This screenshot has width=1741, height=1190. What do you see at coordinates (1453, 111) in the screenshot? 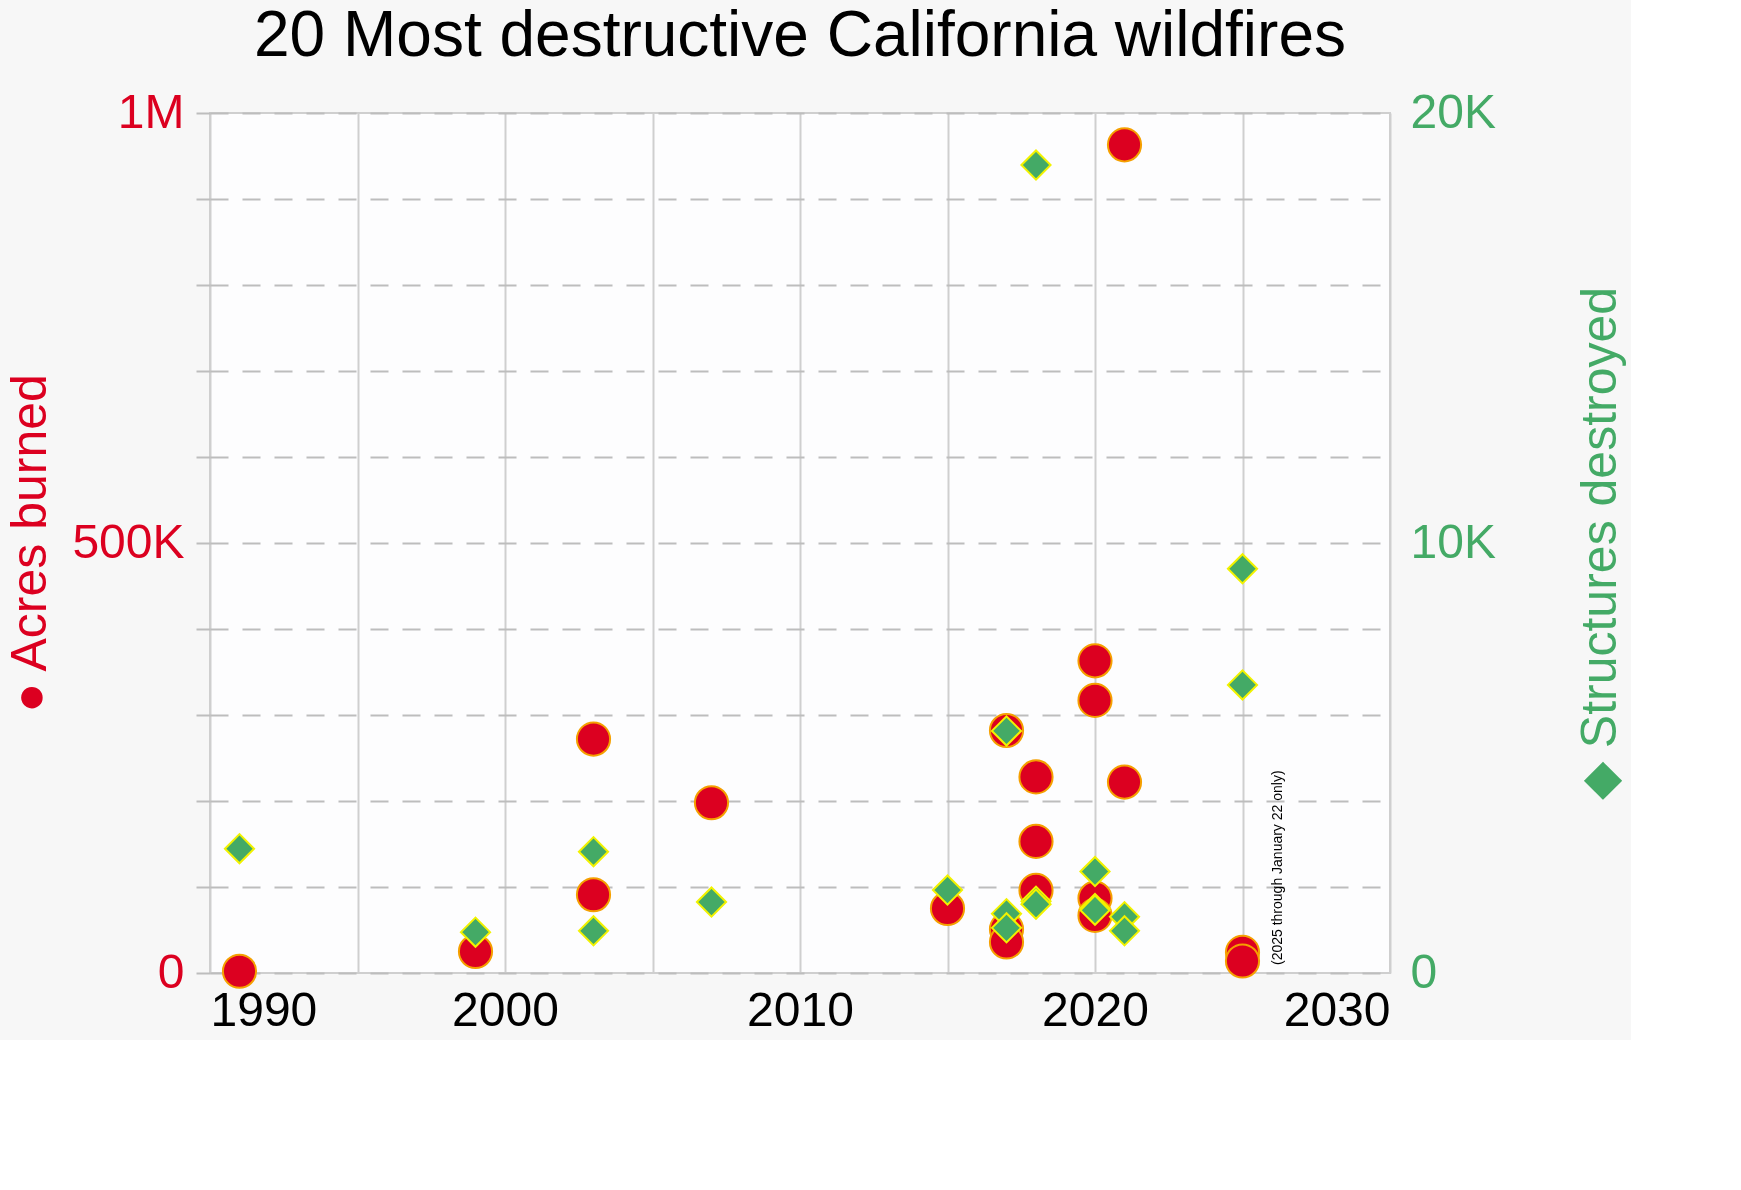
I see `y2-tick-label: 20K` at bounding box center [1453, 111].